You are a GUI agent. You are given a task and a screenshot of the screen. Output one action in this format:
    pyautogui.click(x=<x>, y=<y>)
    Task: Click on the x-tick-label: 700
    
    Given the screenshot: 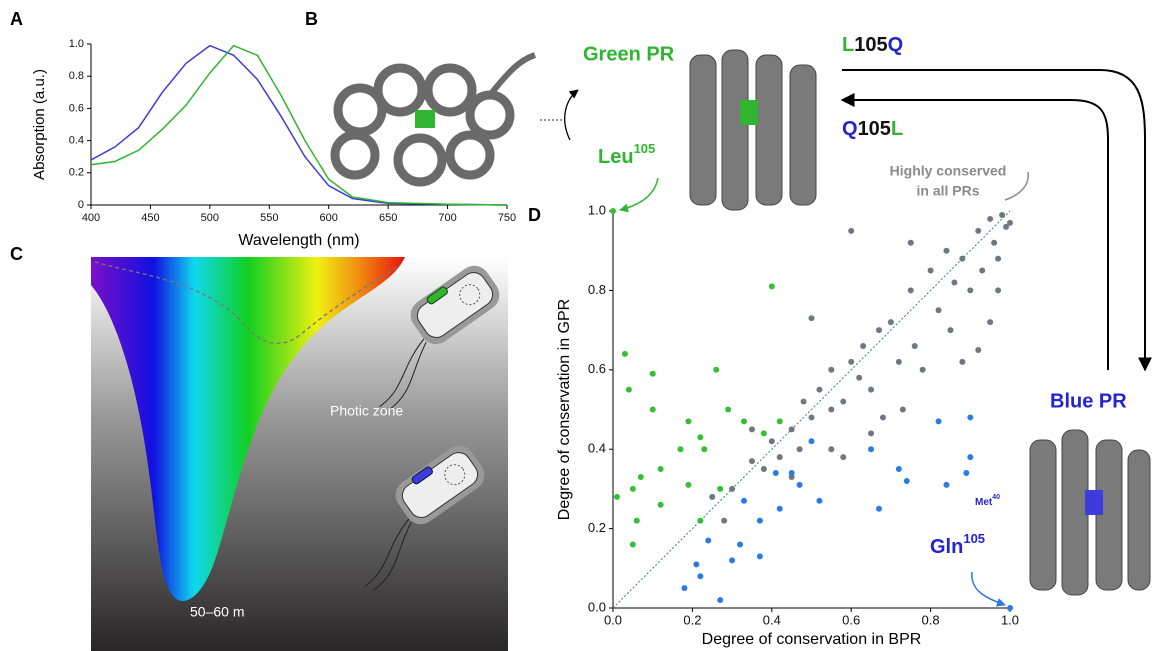 What is the action you would take?
    pyautogui.click(x=447, y=218)
    